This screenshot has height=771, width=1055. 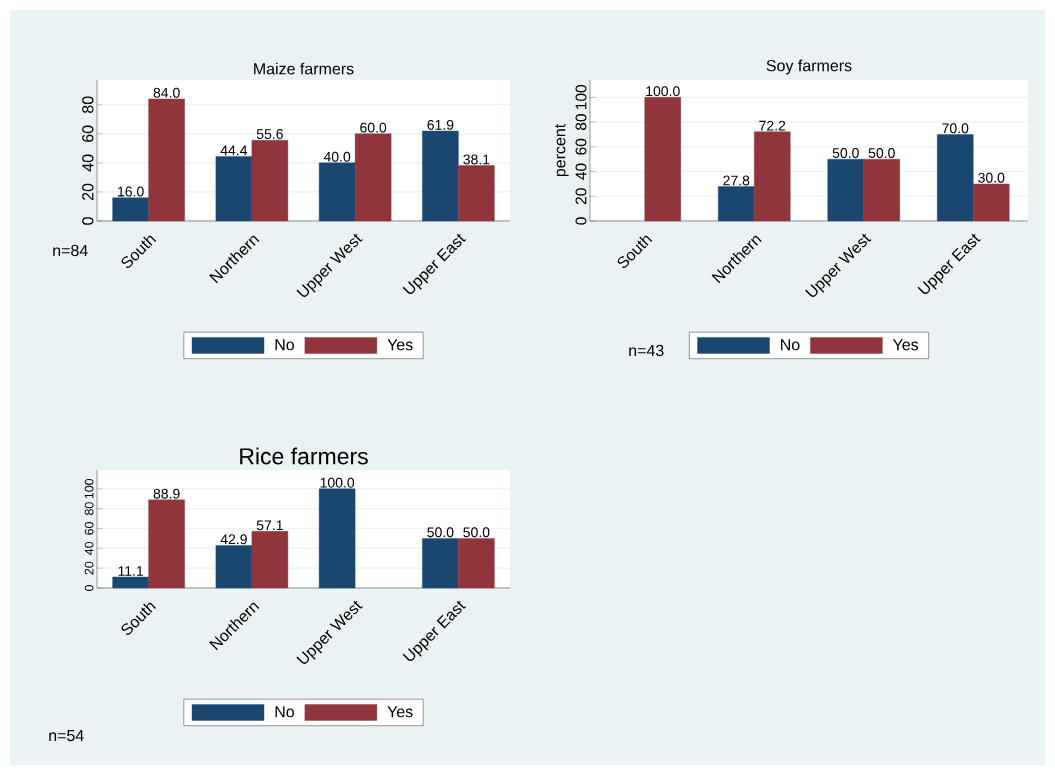 I want to click on data-label: 30.0, so click(x=991, y=177).